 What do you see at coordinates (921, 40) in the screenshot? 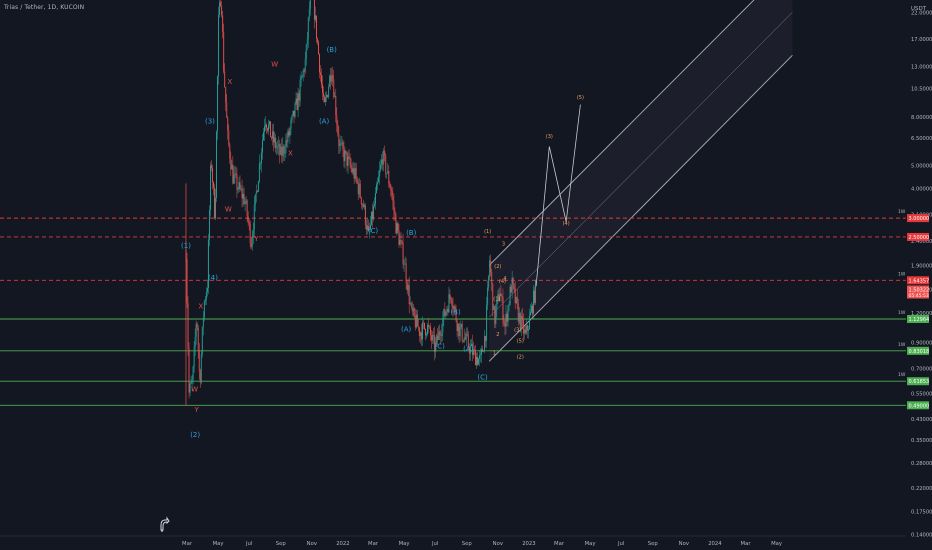
I see `price-tick-label: 17.00000` at bounding box center [921, 40].